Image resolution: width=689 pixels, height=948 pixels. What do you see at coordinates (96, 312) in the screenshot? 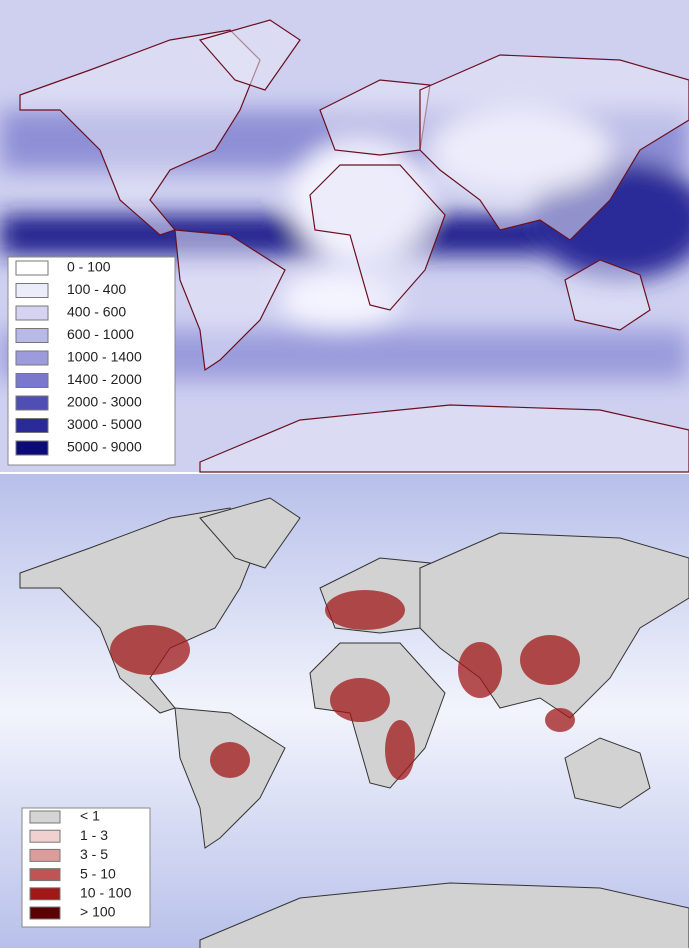
I see `legend-label: 400 - 600` at bounding box center [96, 312].